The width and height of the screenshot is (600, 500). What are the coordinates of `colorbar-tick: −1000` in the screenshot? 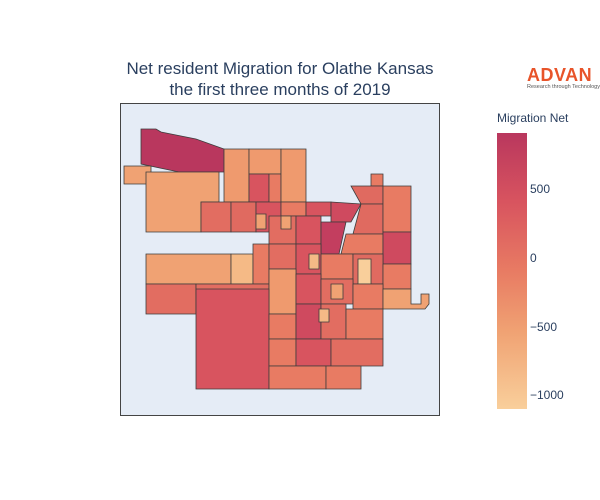 It's located at (547, 395).